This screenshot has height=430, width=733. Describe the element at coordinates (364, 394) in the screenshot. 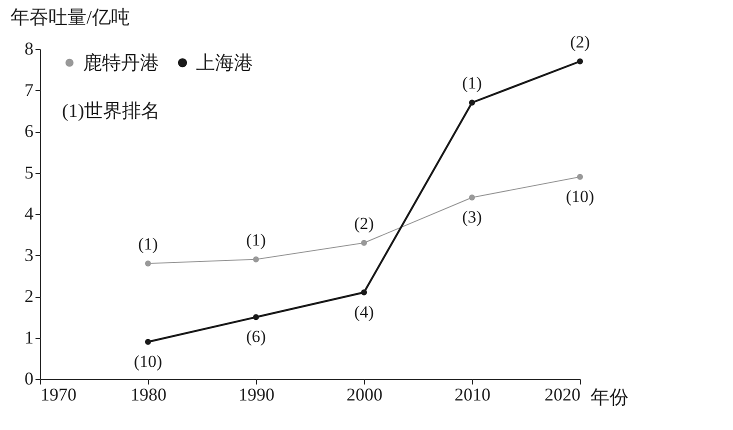

I see `x-tick-label: 2000` at that location.